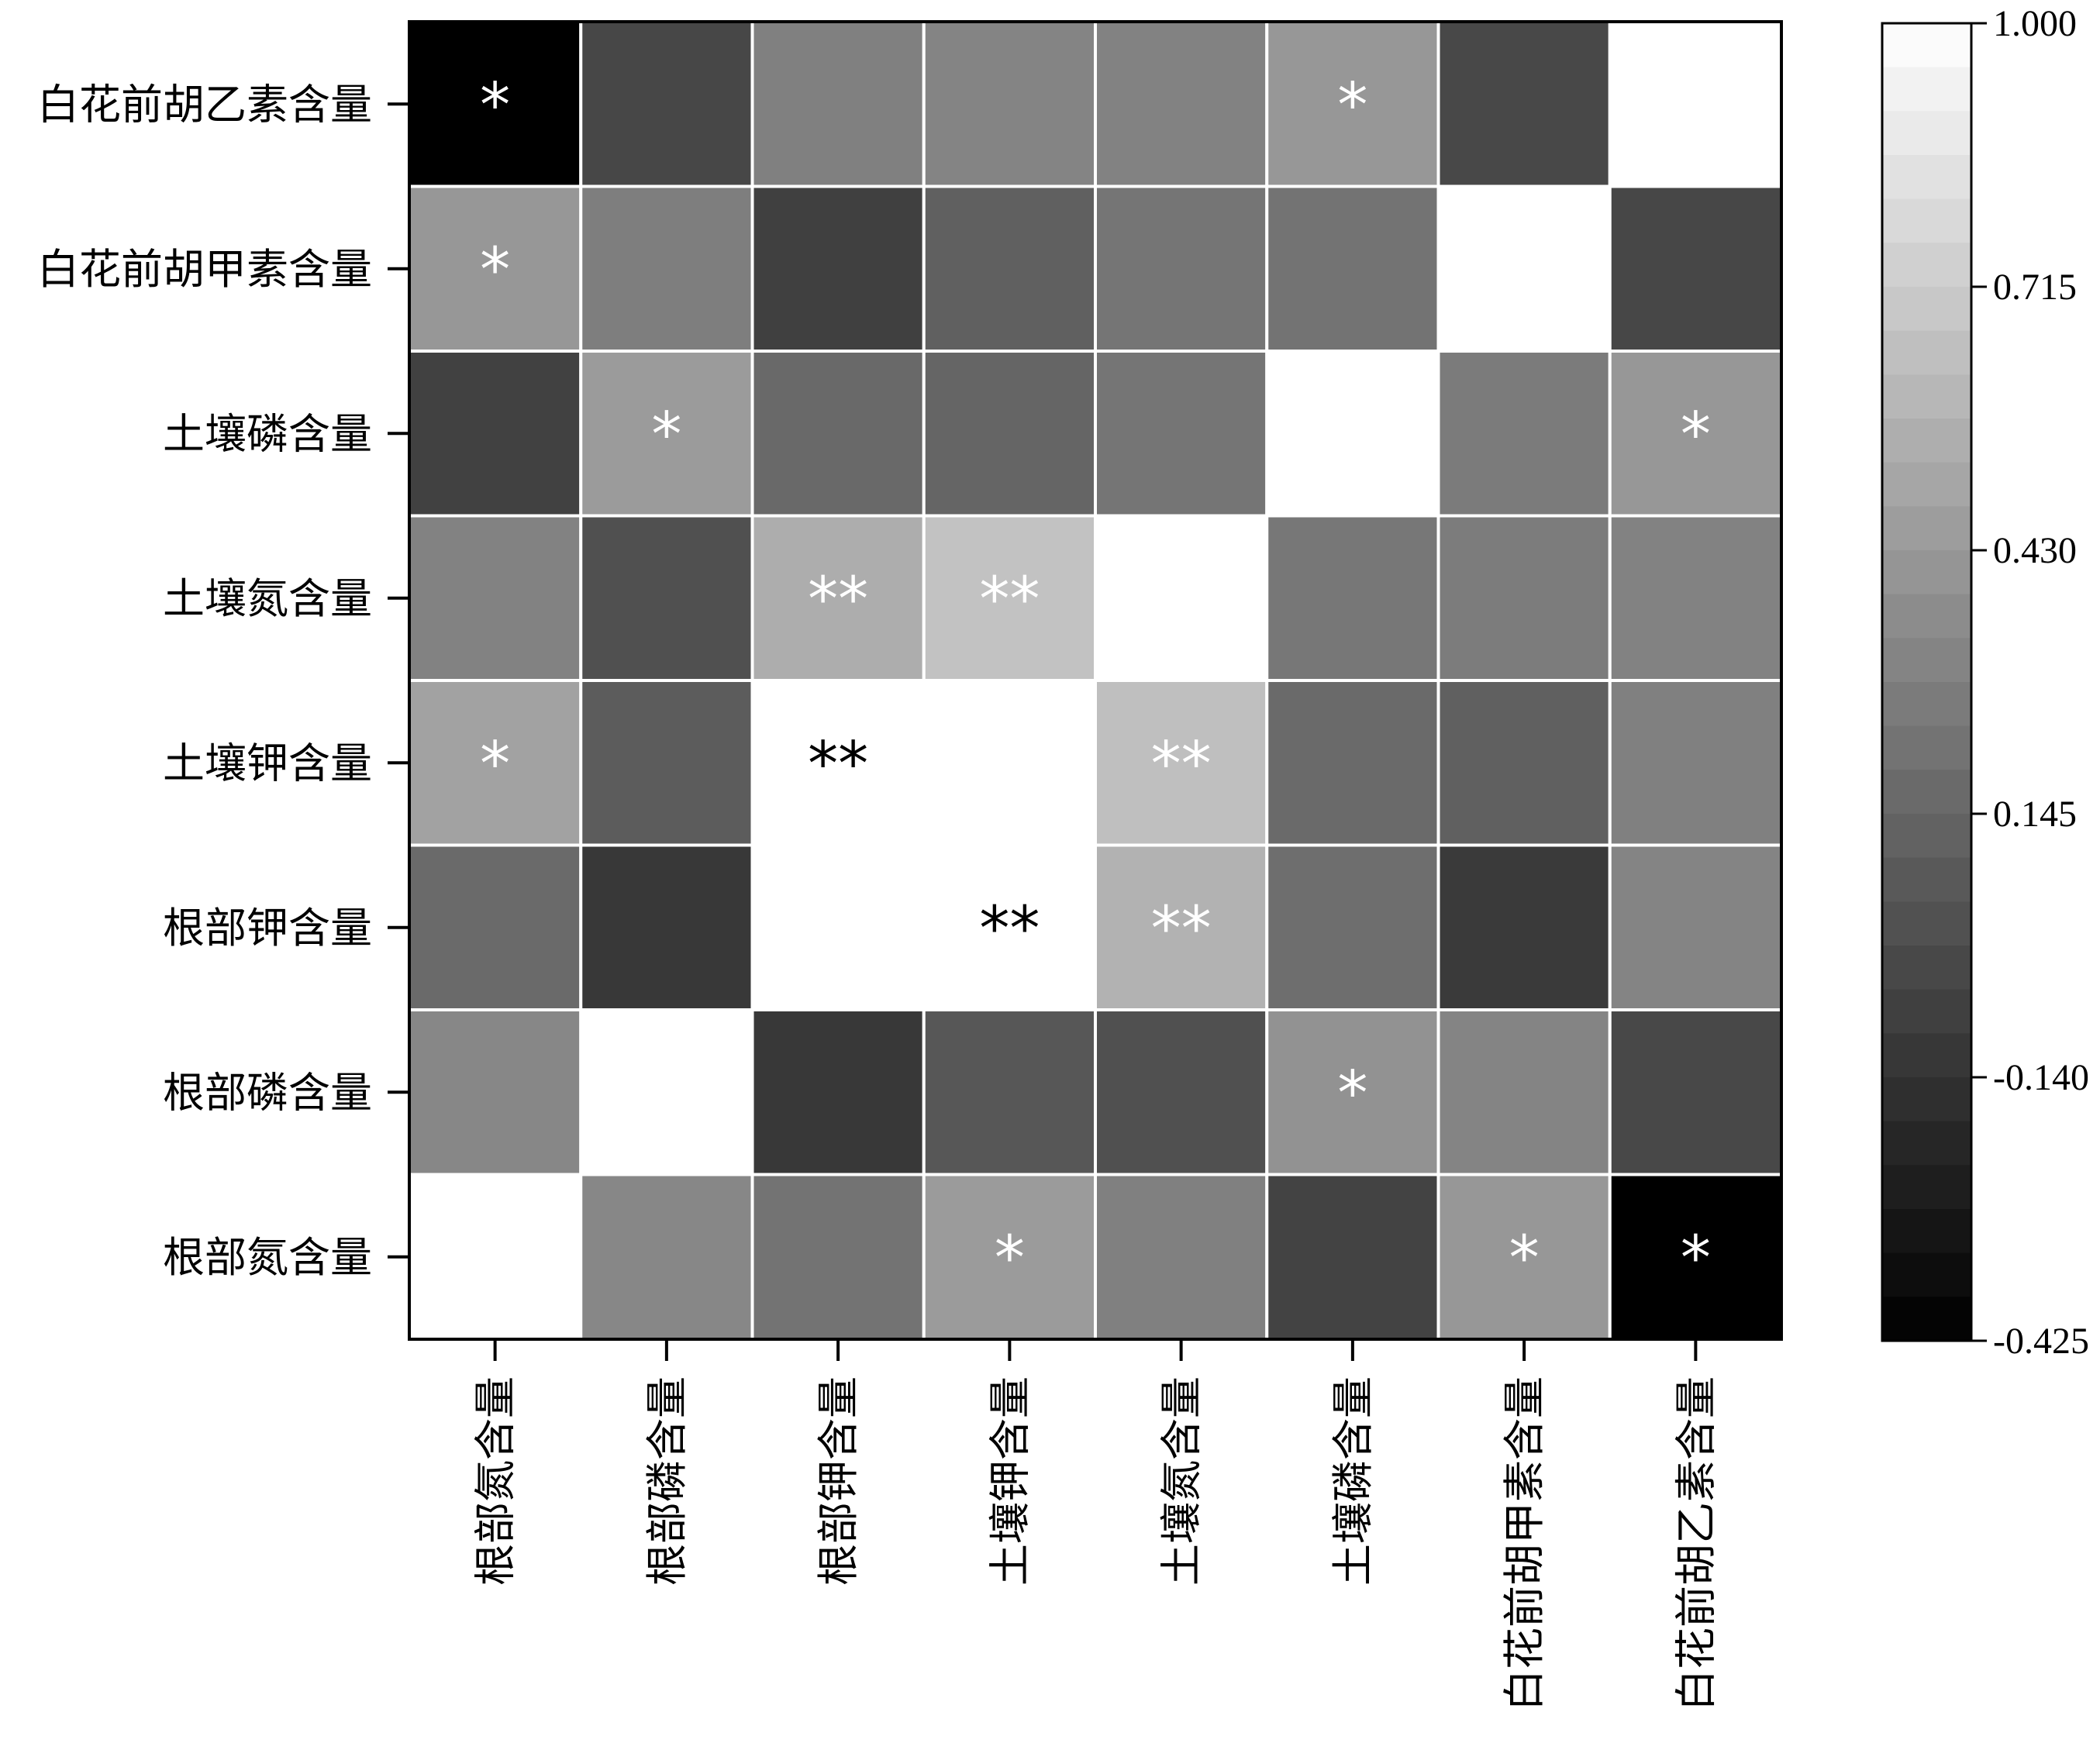  Describe the element at coordinates (205, 104) in the screenshot. I see `y-tick-label: 白花前胡乙素含量` at that location.